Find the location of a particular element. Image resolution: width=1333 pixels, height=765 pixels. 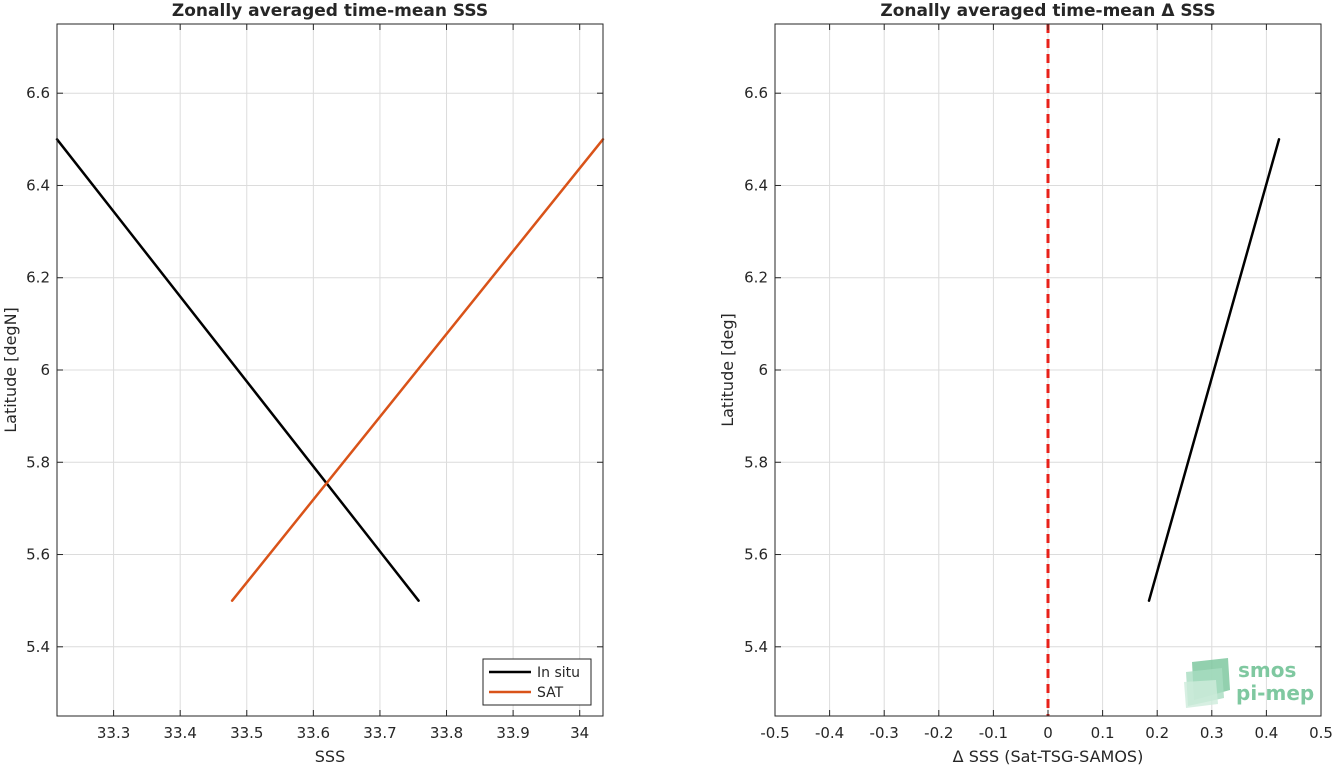

x-tick-label: -0.4 is located at coordinates (829, 733).